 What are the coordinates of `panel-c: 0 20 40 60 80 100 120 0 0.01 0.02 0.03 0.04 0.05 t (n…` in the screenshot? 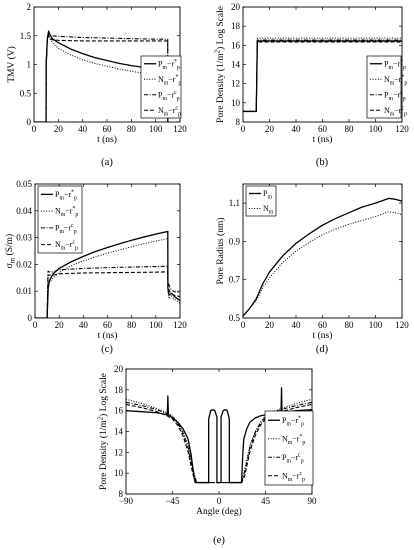 It's located at (95, 267).